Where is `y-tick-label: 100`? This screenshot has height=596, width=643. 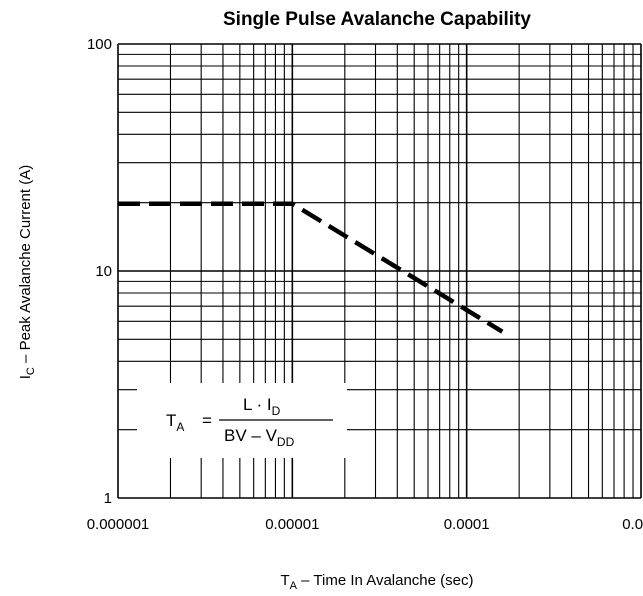 y-tick-label: 100 is located at coordinates (99, 44).